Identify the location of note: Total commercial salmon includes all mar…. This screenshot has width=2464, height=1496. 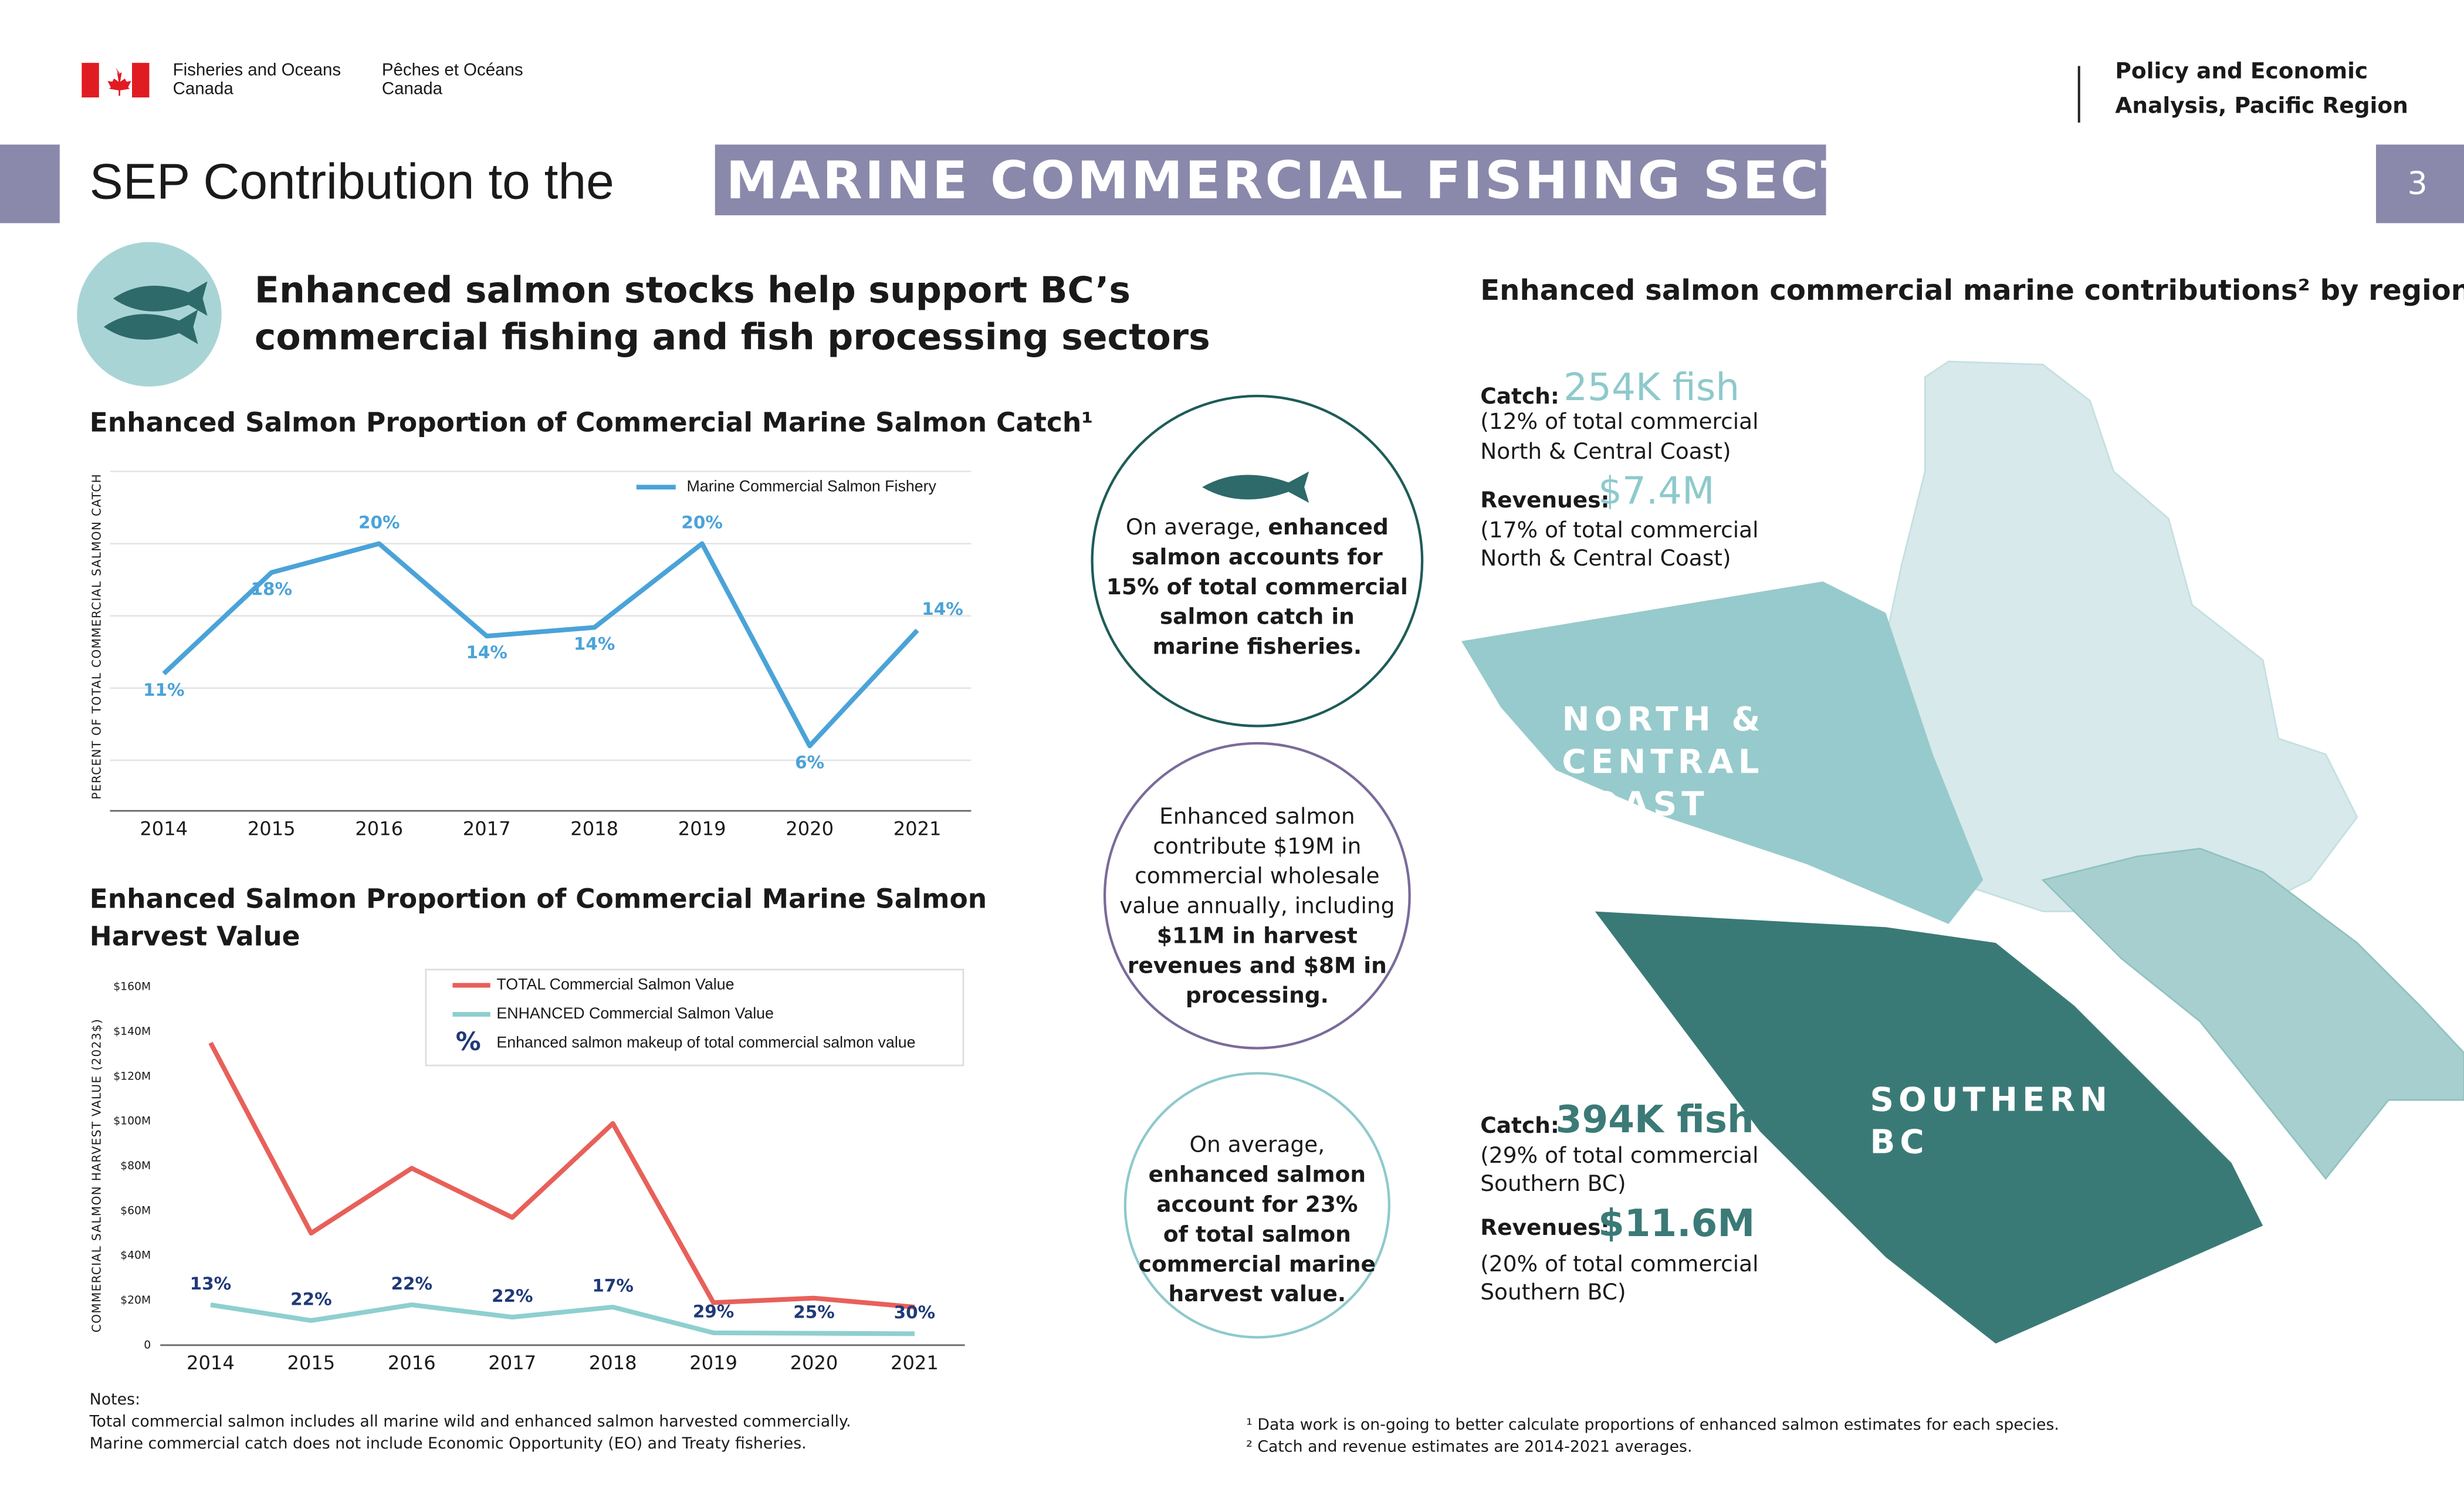
(470, 1422).